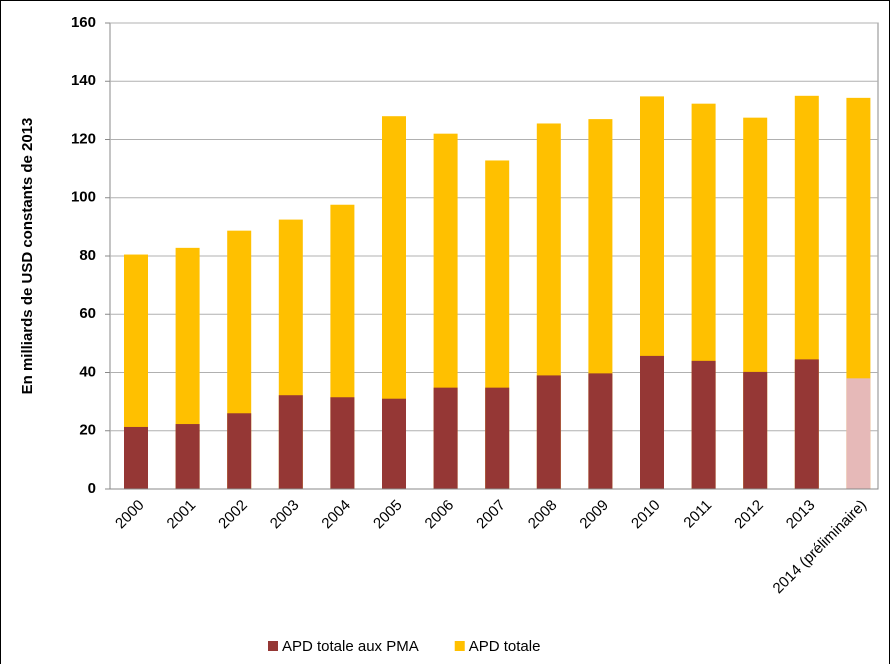  Describe the element at coordinates (27, 256) in the screenshot. I see `y-axis-label: En milliards de USD constants de 2013` at that location.